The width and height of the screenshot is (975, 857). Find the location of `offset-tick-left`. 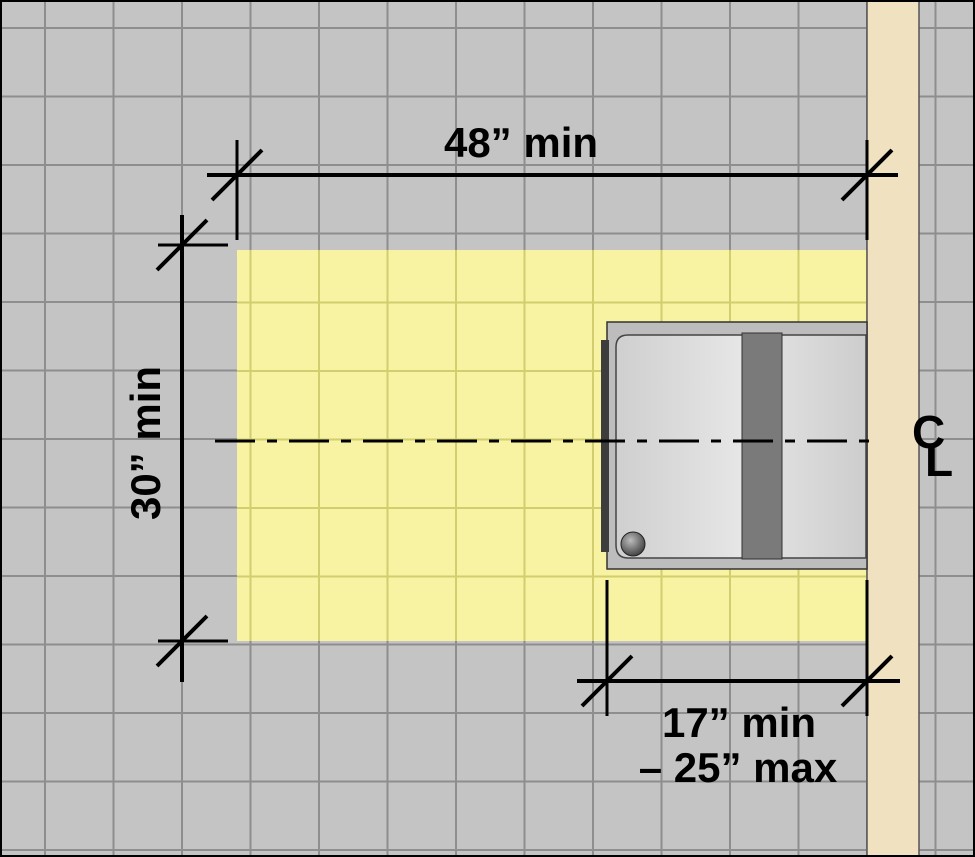

offset-tick-left is located at coordinates (607, 681).